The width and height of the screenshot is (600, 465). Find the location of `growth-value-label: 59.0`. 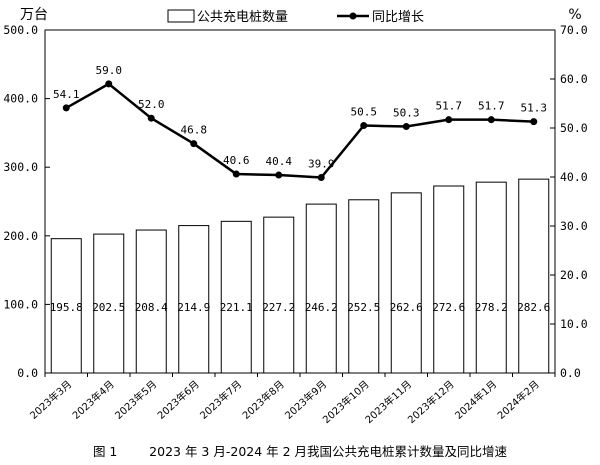

growth-value-label: 59.0 is located at coordinates (109, 70).